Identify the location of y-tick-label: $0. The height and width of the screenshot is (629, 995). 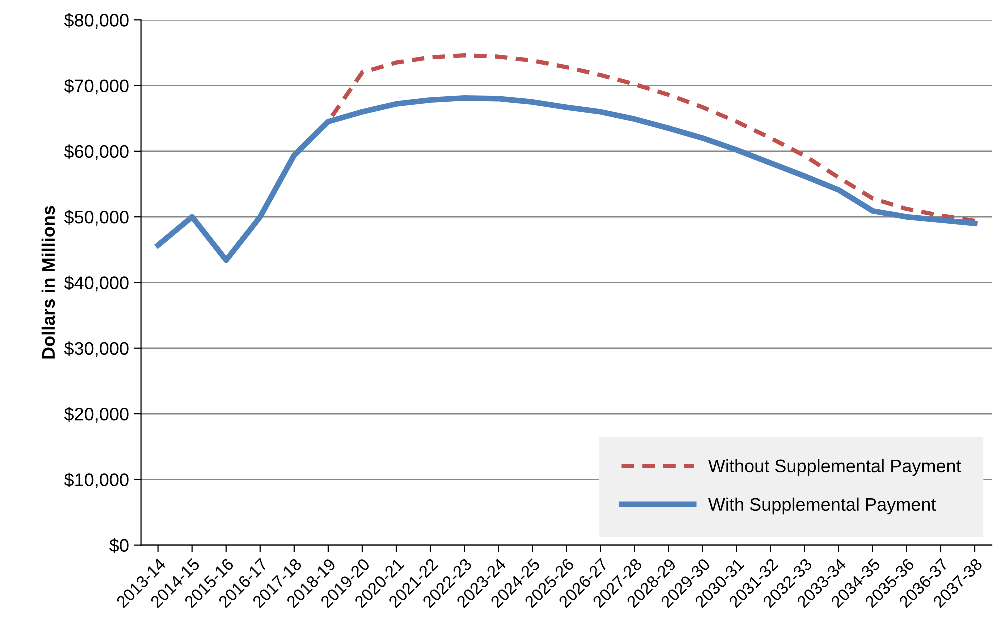
(119, 546).